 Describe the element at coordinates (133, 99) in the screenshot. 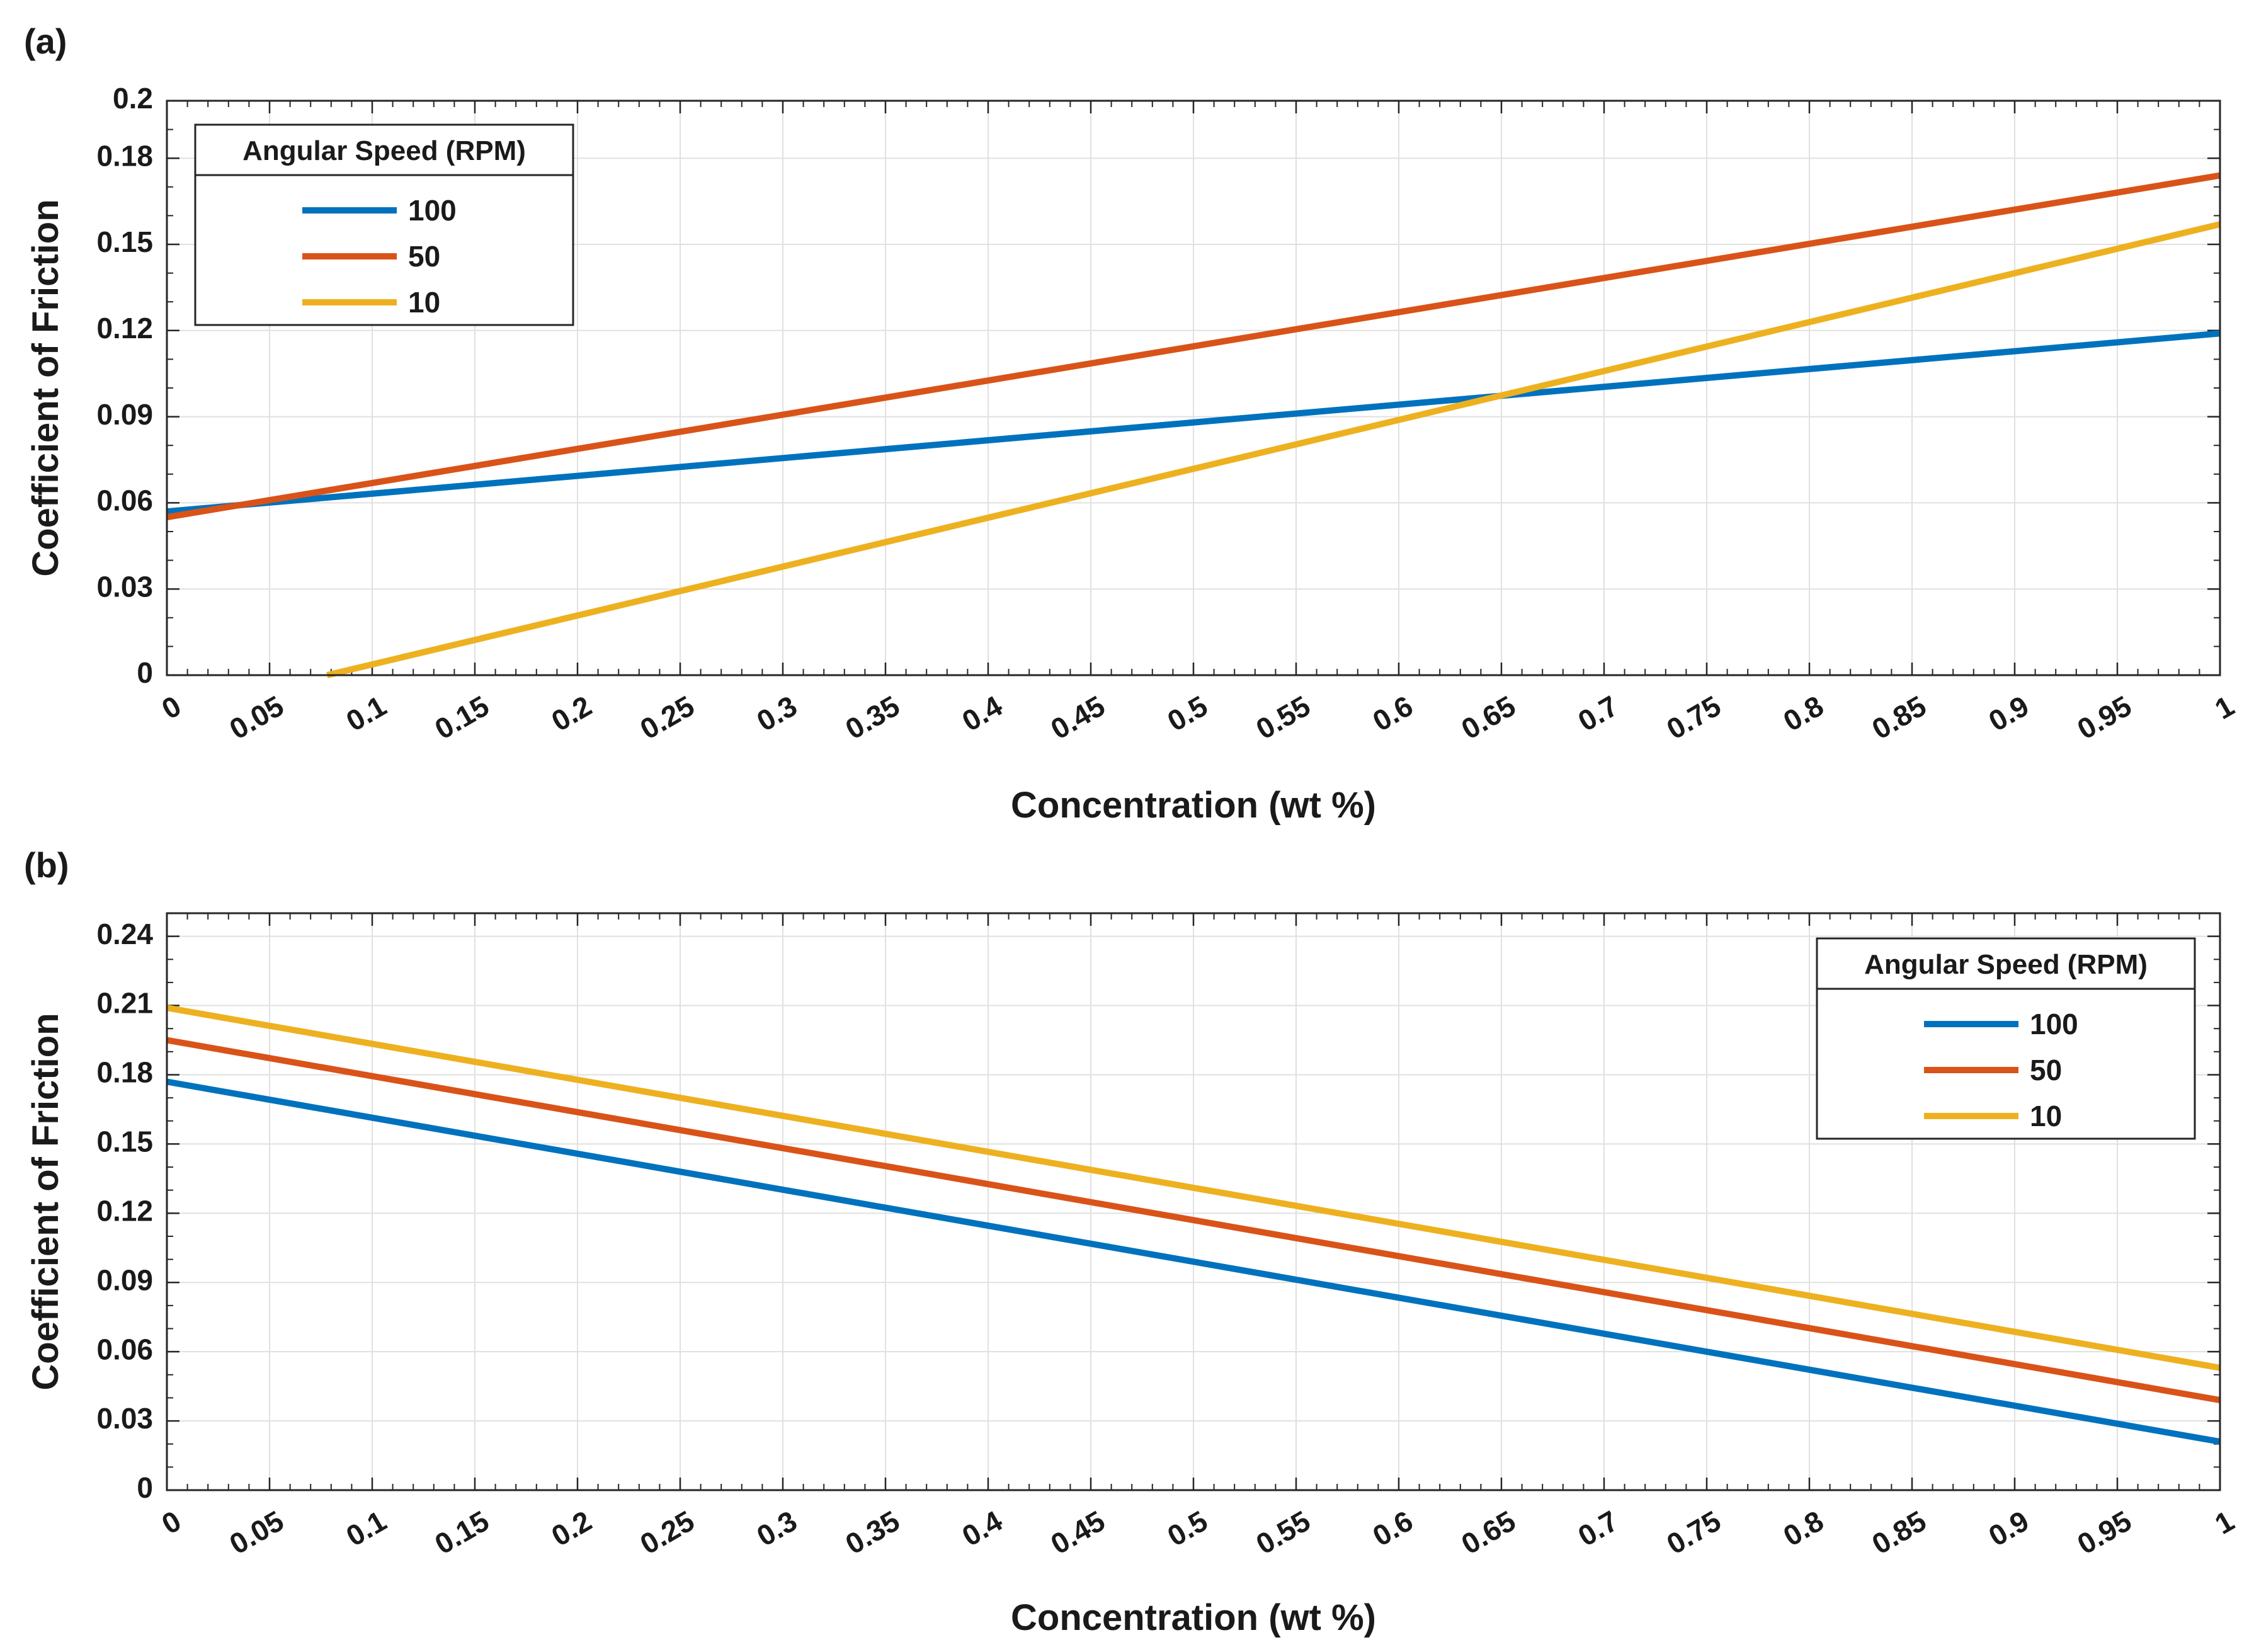

I see `y-tick-label: 0.2` at that location.